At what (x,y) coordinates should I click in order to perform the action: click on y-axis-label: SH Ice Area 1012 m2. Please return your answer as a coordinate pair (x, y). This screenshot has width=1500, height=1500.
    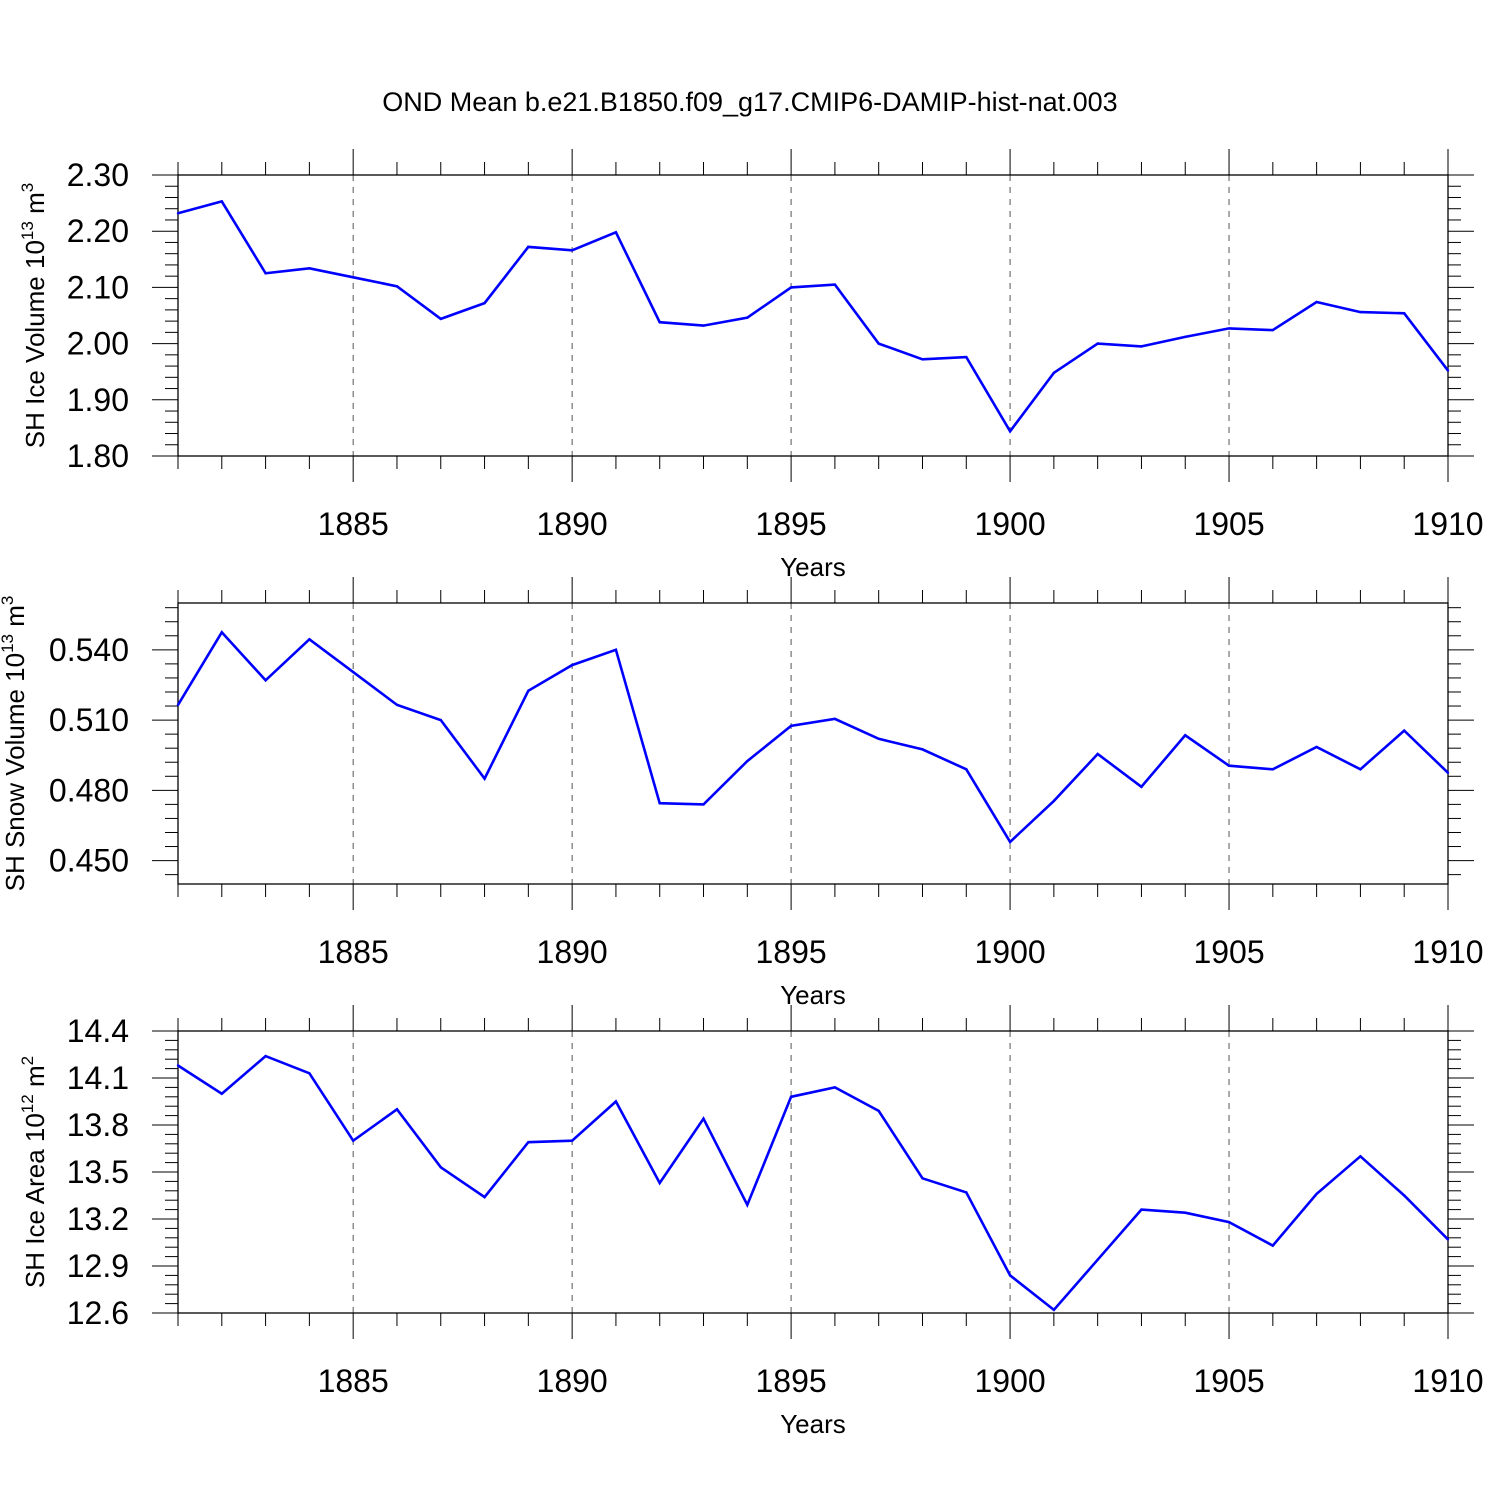
    Looking at the image, I should click on (34, 1172).